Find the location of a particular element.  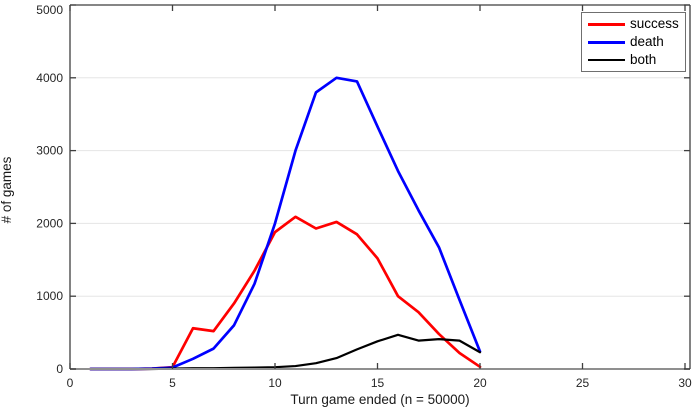

y-tick-label-2000: 2000 is located at coordinates (49, 223).